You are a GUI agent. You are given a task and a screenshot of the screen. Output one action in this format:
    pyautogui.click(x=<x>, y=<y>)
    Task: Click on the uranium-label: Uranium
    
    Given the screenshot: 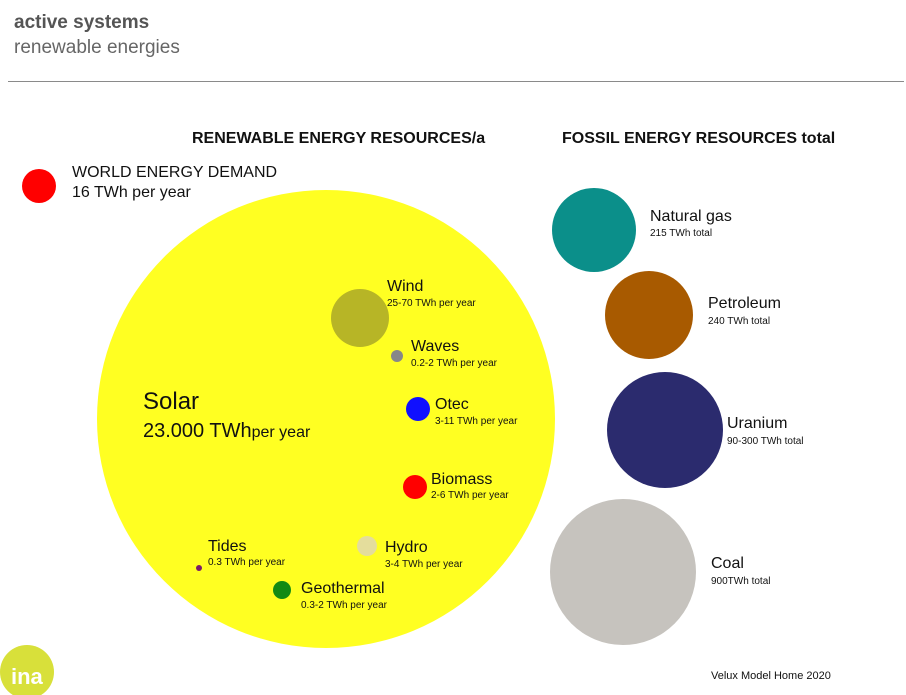 What is the action you would take?
    pyautogui.click(x=757, y=423)
    